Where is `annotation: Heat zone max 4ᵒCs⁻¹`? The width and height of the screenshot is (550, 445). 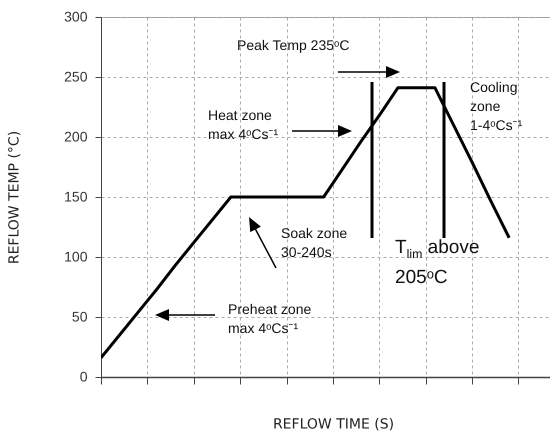 annotation: Heat zone max 4ᵒCs⁻¹ is located at coordinates (243, 125).